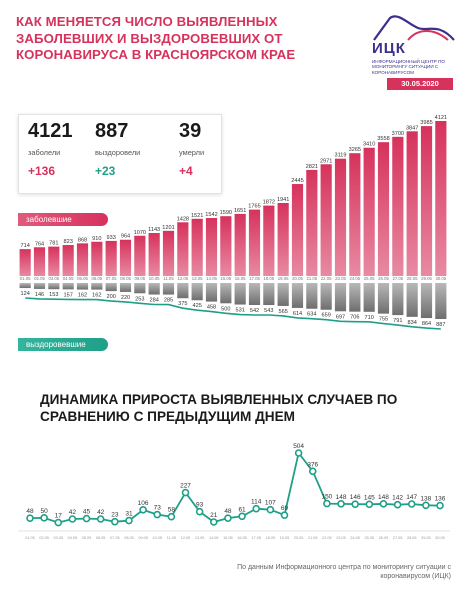 The image size is (465, 600). What do you see at coordinates (354, 278) in the screenshot?
I see `date-tick-label: 24.05` at bounding box center [354, 278].